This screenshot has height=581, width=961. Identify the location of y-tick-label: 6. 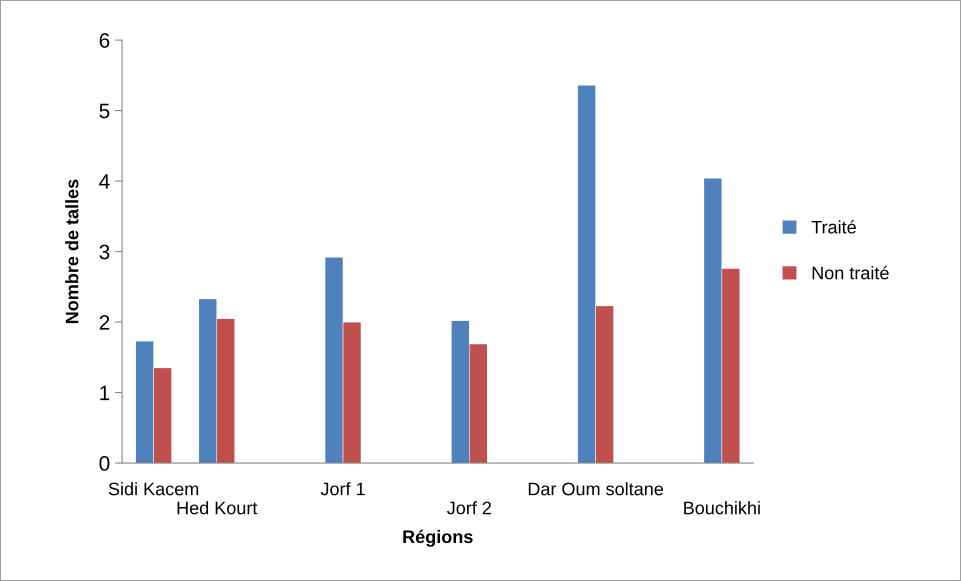
(105, 40).